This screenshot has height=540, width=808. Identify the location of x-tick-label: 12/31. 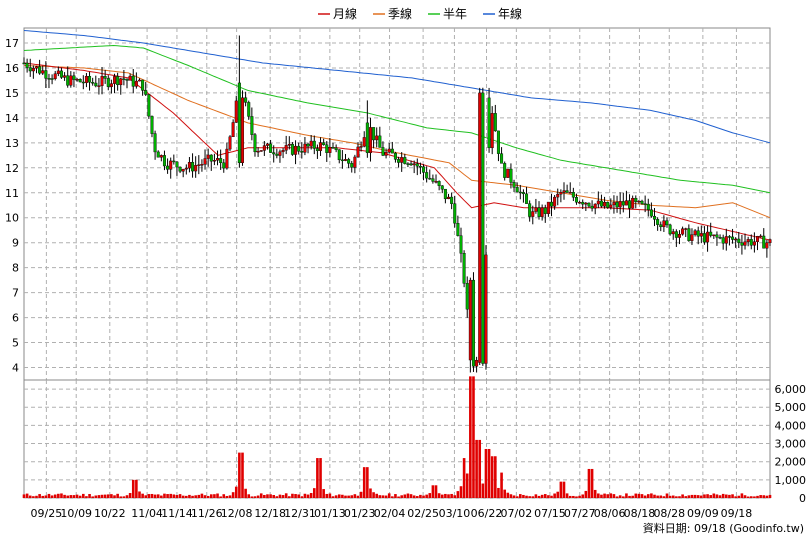
(300, 513).